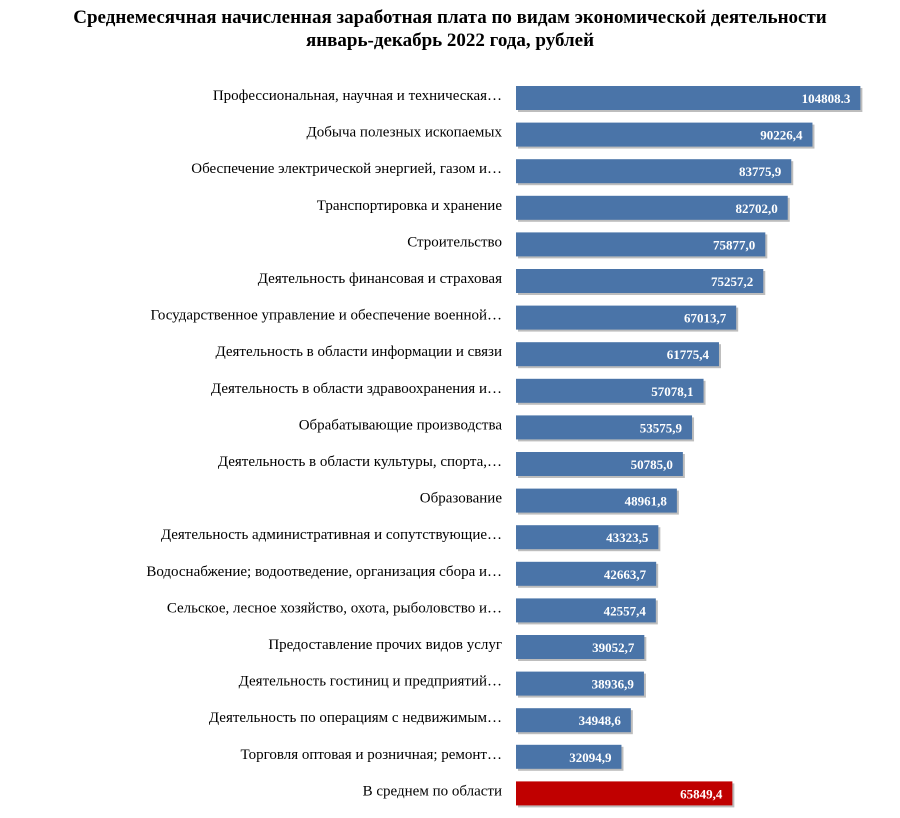  What do you see at coordinates (652, 464) in the screenshot?
I see `bar-value-label: 50785,0` at bounding box center [652, 464].